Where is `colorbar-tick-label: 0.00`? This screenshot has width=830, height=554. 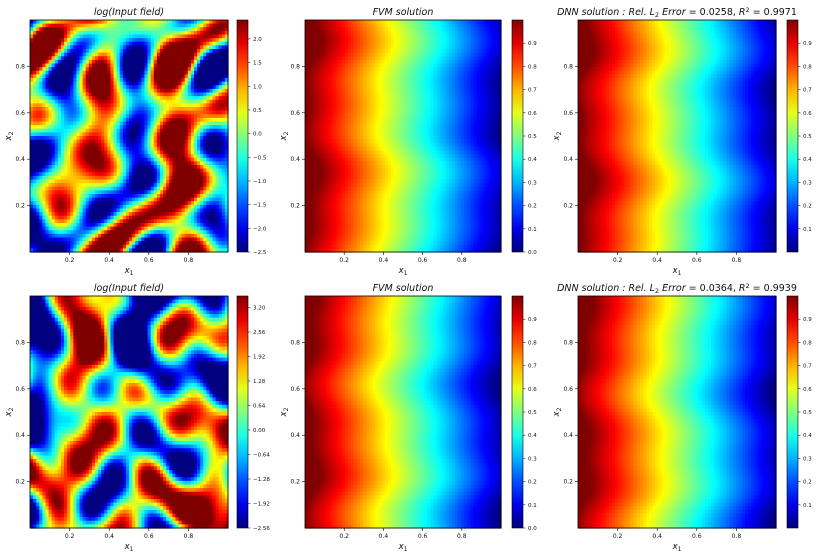 colorbar-tick-label: 0.00 is located at coordinates (259, 431).